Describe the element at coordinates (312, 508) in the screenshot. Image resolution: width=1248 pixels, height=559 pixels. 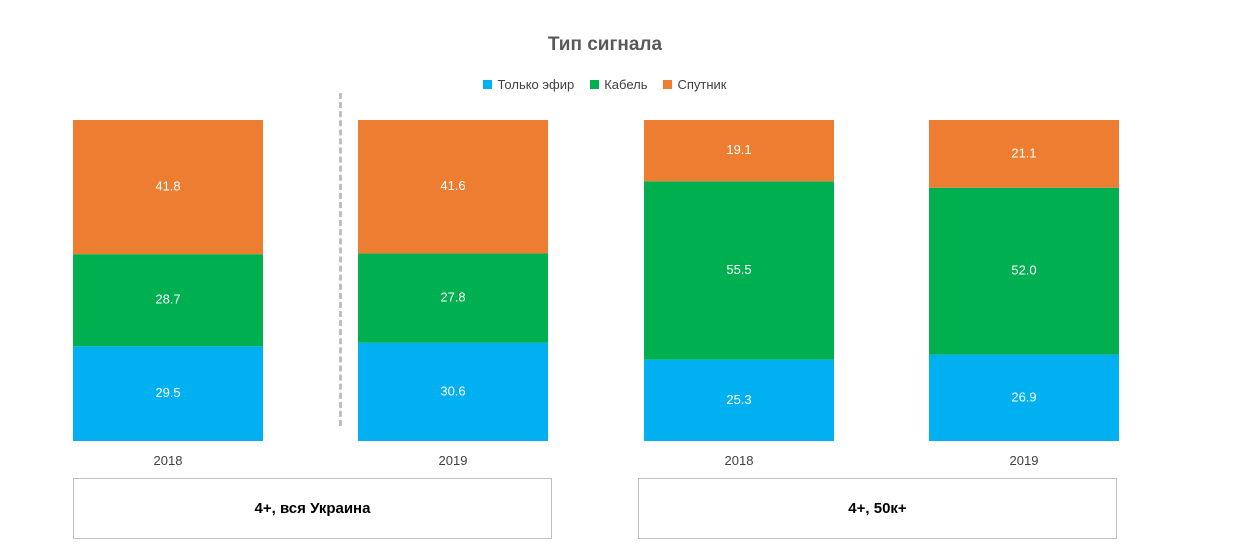
I see `group-label-ukraine: 4+, вся Украина` at that location.